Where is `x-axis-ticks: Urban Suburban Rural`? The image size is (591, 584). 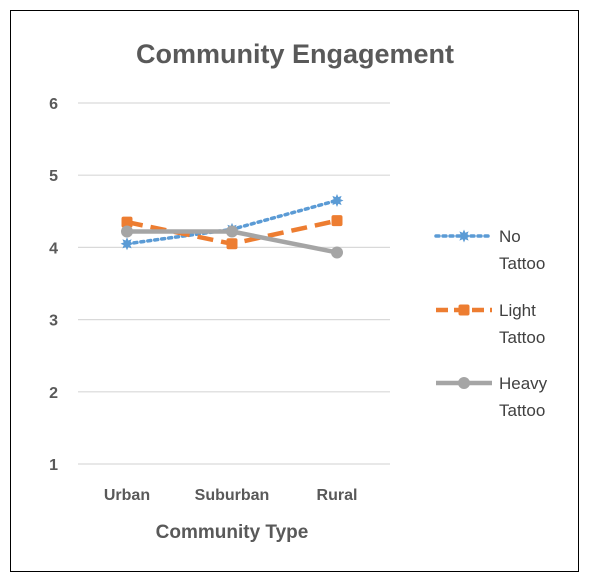
x-axis-ticks: Urban Suburban Rural is located at coordinates (231, 495).